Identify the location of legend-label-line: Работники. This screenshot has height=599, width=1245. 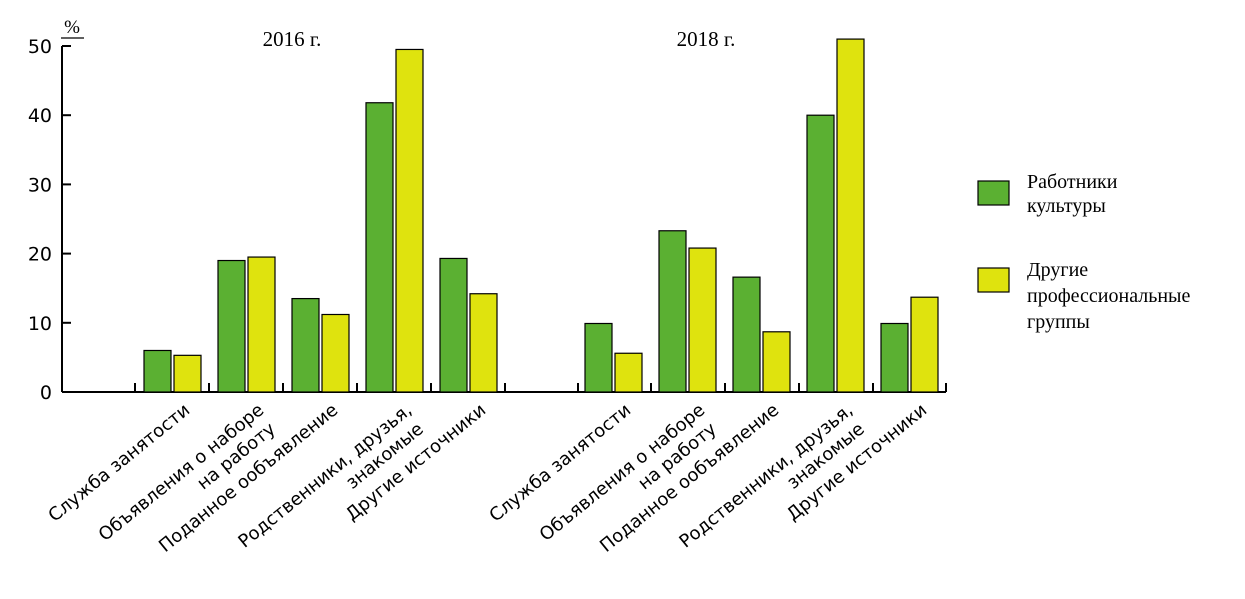
(1072, 182).